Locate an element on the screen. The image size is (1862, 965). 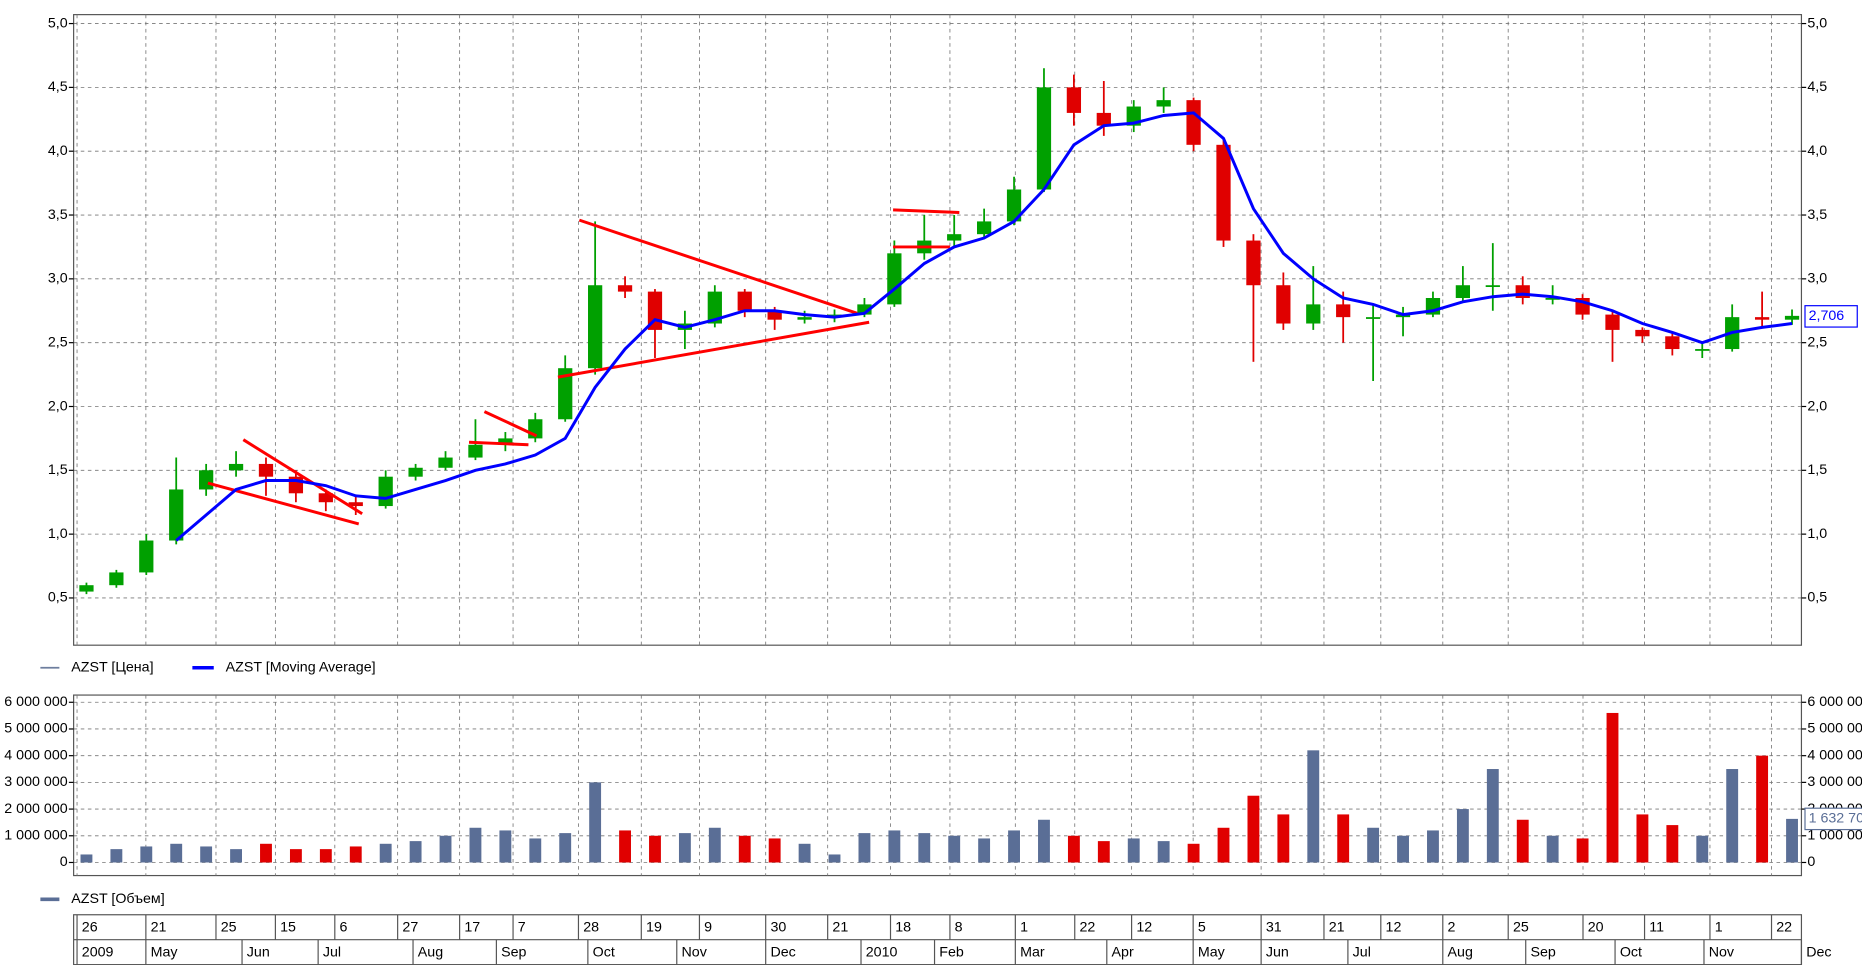
y-tick-label: 1 000 000 is located at coordinates (35, 836).